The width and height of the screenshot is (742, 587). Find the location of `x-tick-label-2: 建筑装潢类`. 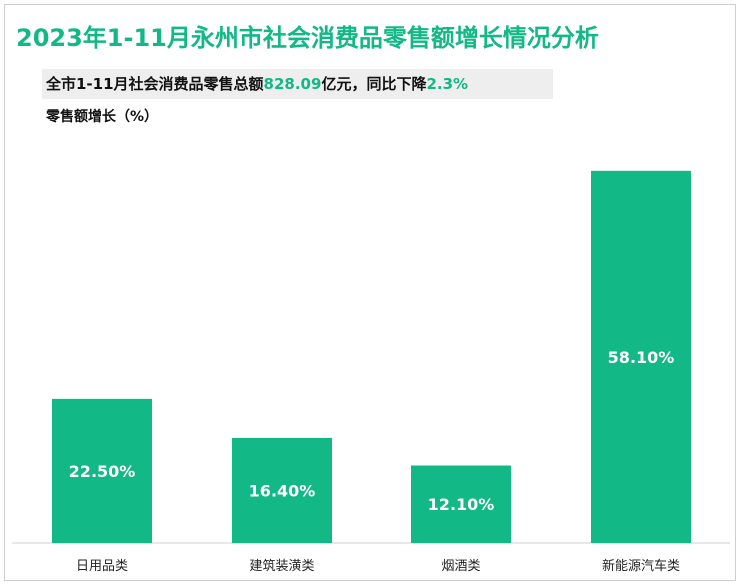

x-tick-label-2: 建筑装潢类 is located at coordinates (281, 566).